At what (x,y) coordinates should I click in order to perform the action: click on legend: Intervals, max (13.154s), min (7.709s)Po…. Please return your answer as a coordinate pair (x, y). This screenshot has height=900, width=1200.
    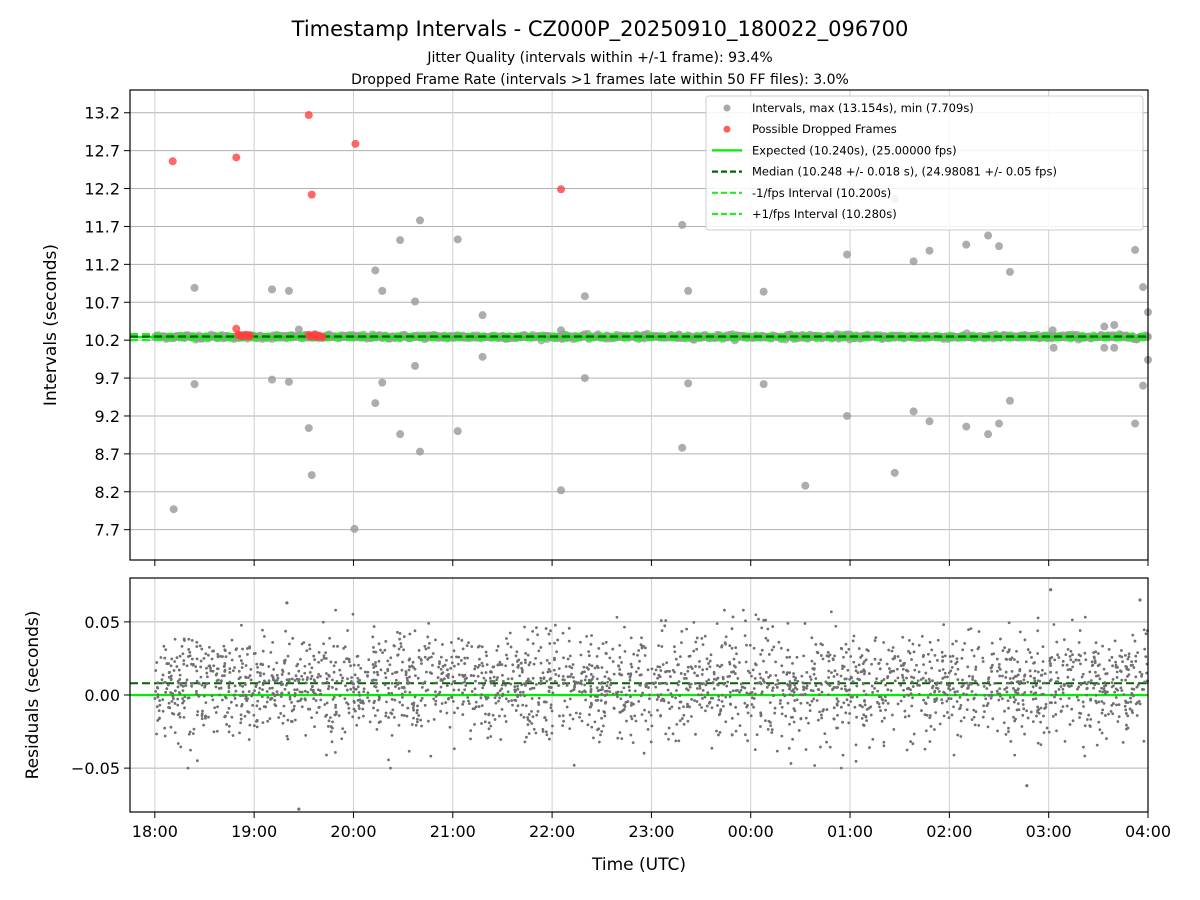
    Looking at the image, I should click on (924, 163).